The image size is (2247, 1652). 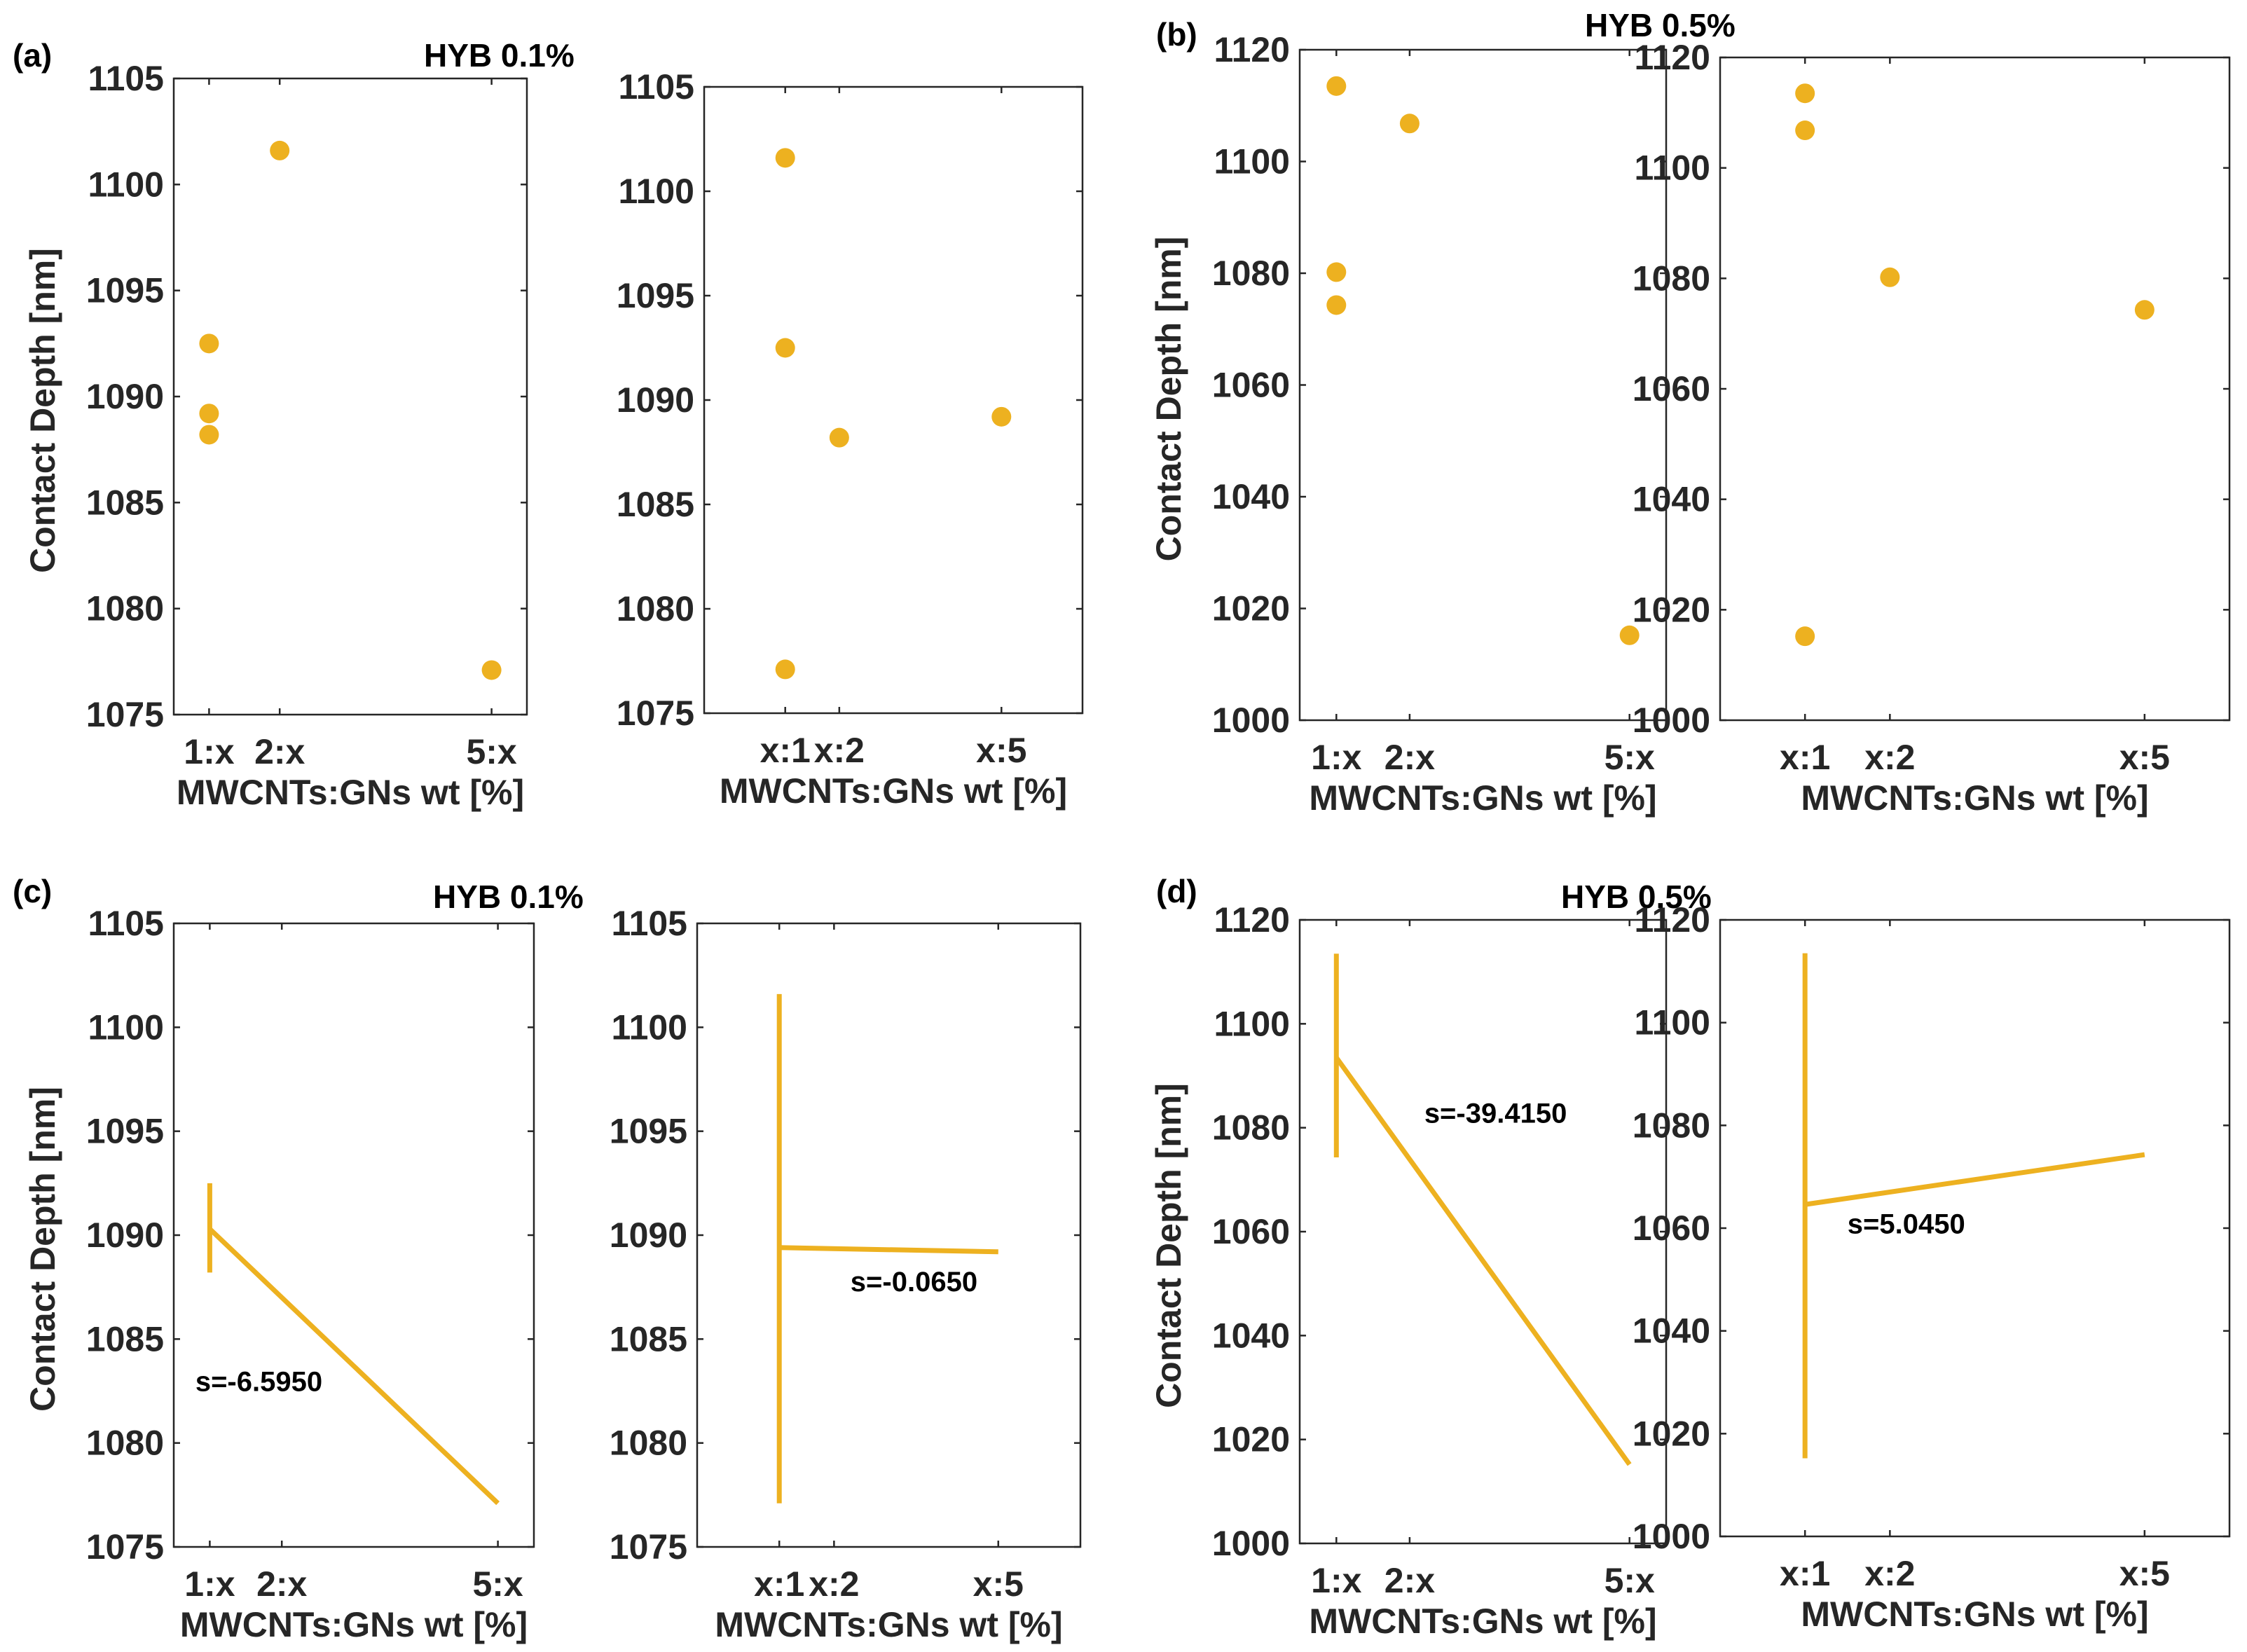 What do you see at coordinates (1672, 1536) in the screenshot?
I see `y-tick-label-d-right: 1000` at bounding box center [1672, 1536].